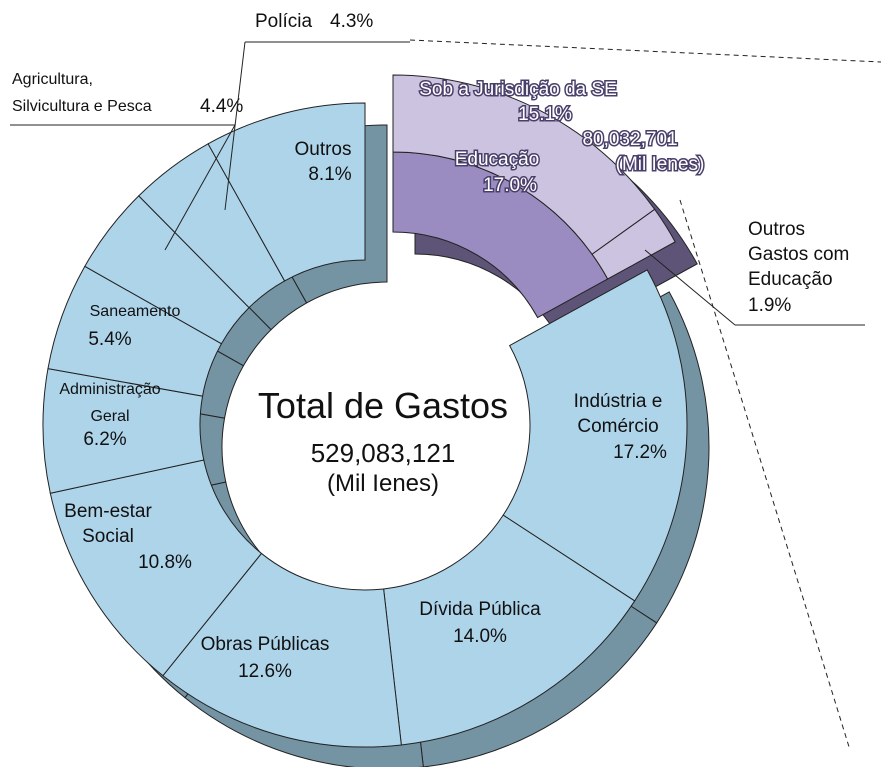  Describe the element at coordinates (265, 671) in the screenshot. I see `value-label: 12.6%` at that location.